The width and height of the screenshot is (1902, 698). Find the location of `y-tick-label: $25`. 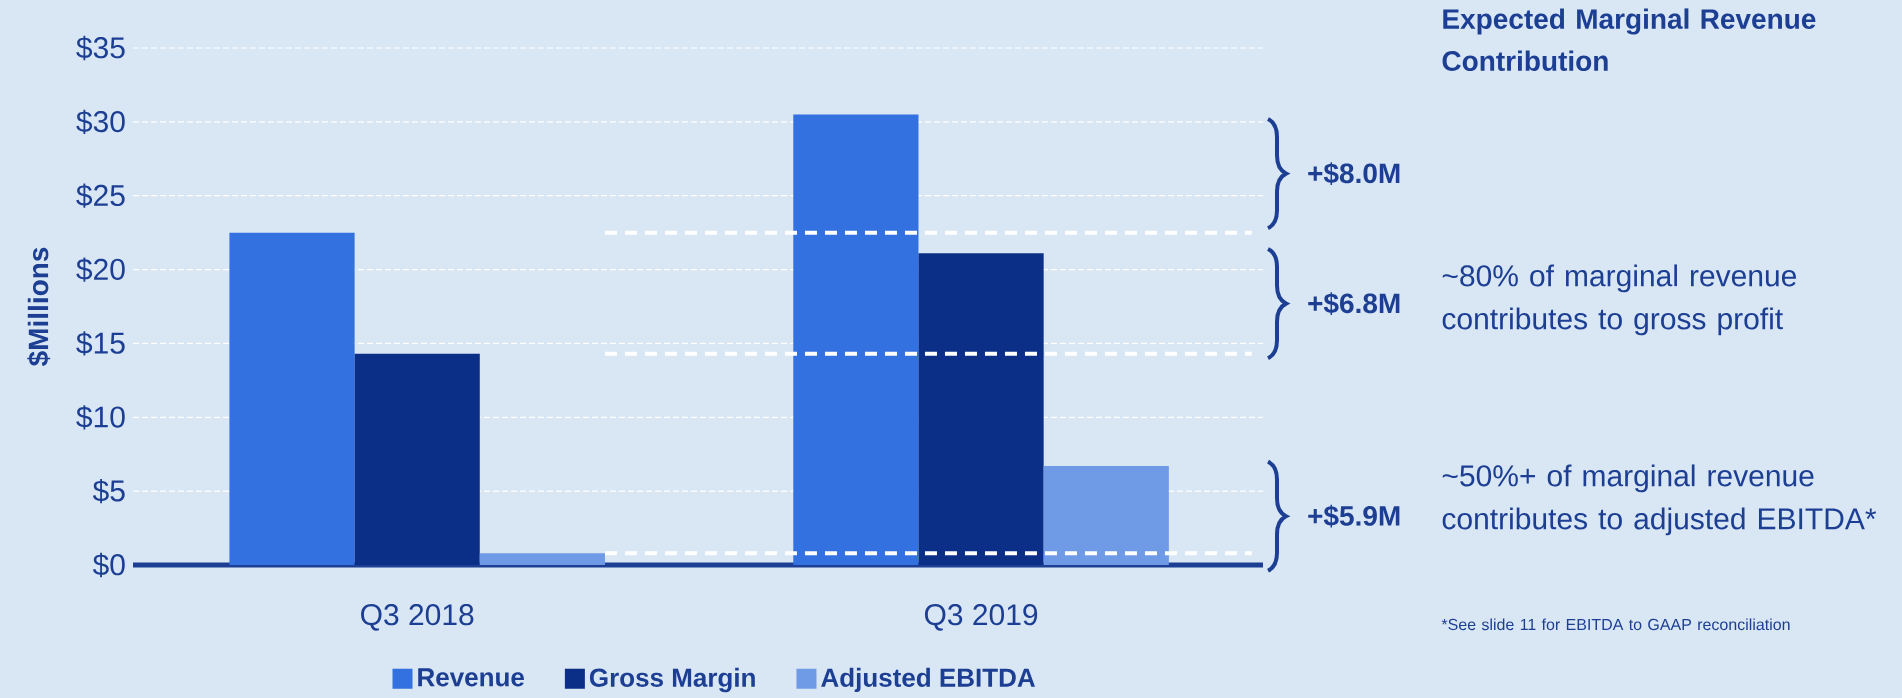

y-tick-label: $25 is located at coordinates (100, 195).